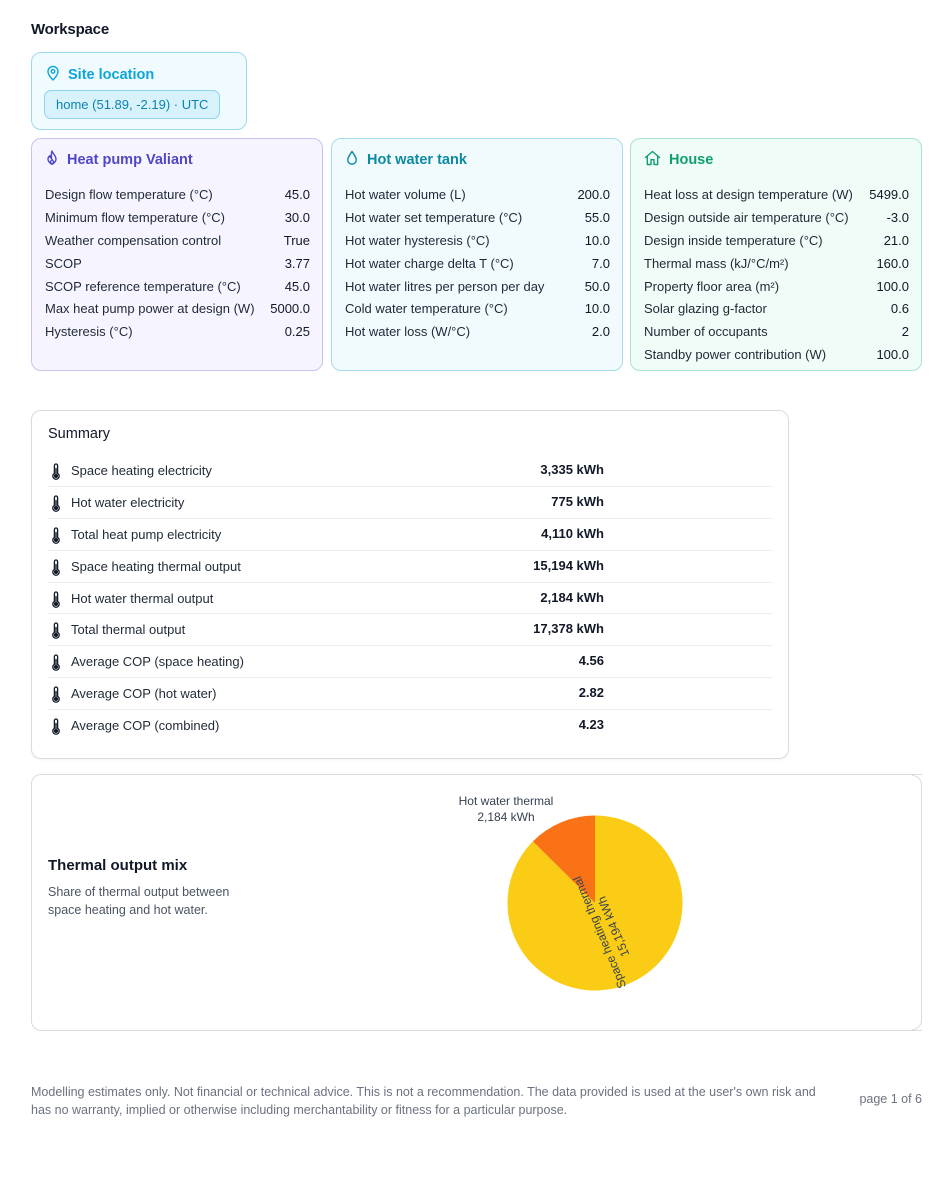  What do you see at coordinates (133, 240) in the screenshot?
I see `param-label: Weather compensation control` at bounding box center [133, 240].